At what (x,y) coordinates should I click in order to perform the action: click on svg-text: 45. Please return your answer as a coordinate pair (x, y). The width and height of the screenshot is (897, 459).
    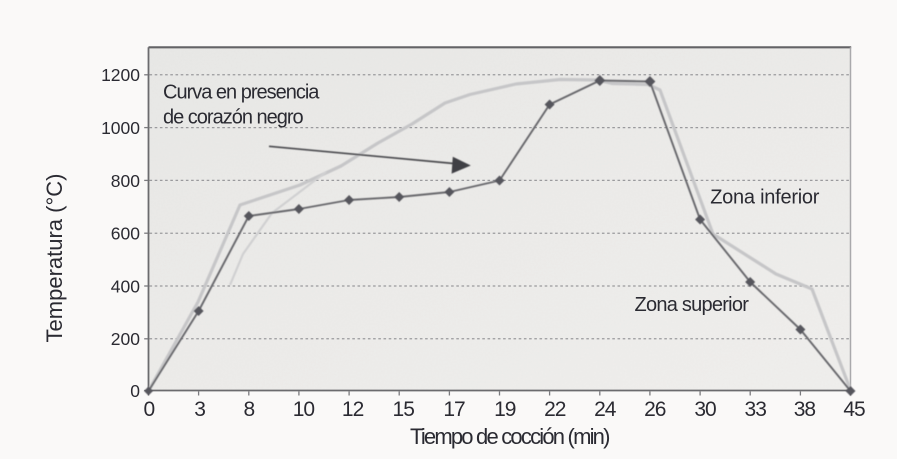
    Looking at the image, I should click on (854, 409).